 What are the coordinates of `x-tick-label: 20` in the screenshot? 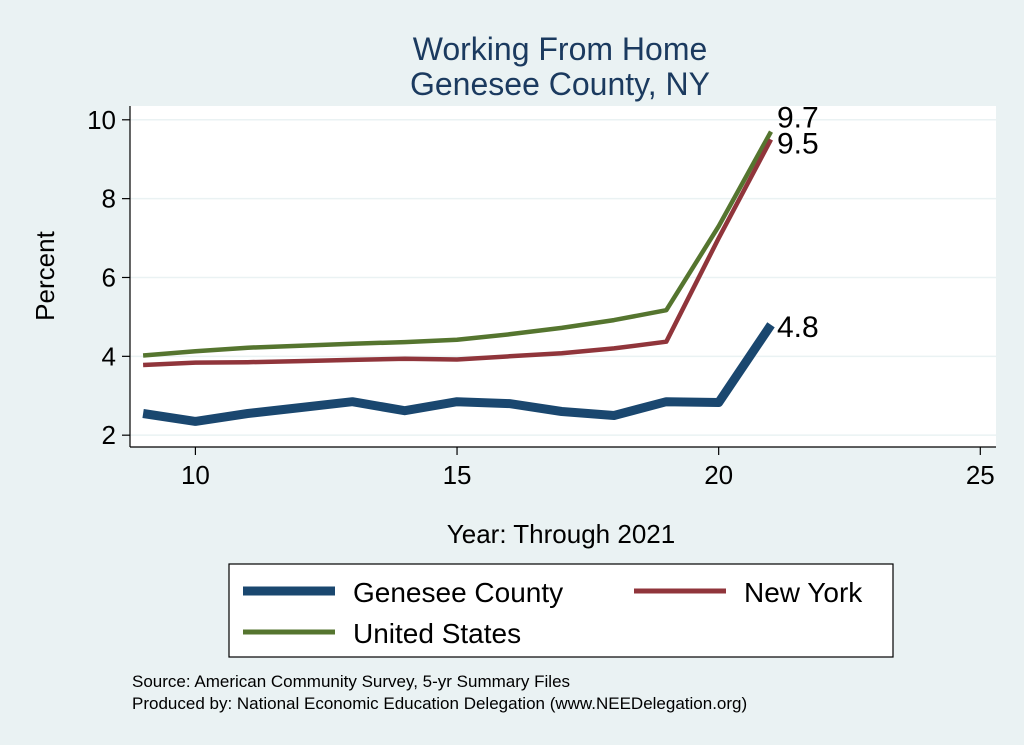 It's located at (718, 475).